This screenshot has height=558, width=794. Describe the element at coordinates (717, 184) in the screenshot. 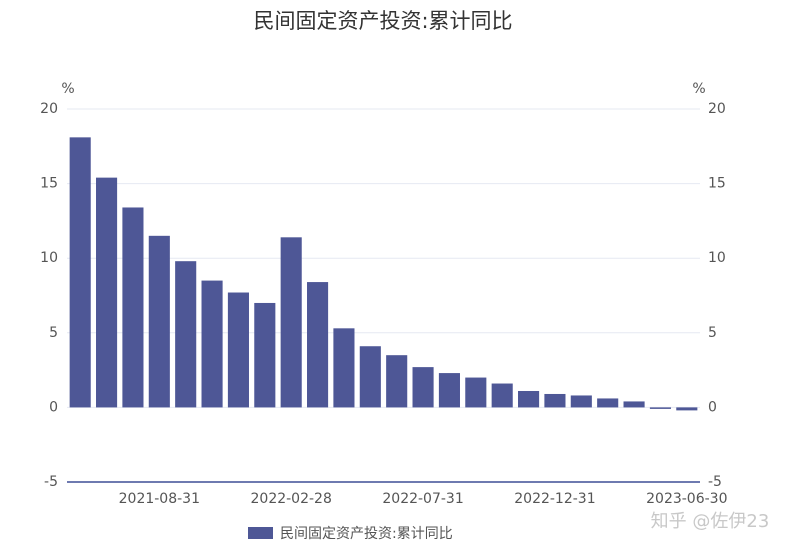

I see `y2-tick-label: 15` at that location.